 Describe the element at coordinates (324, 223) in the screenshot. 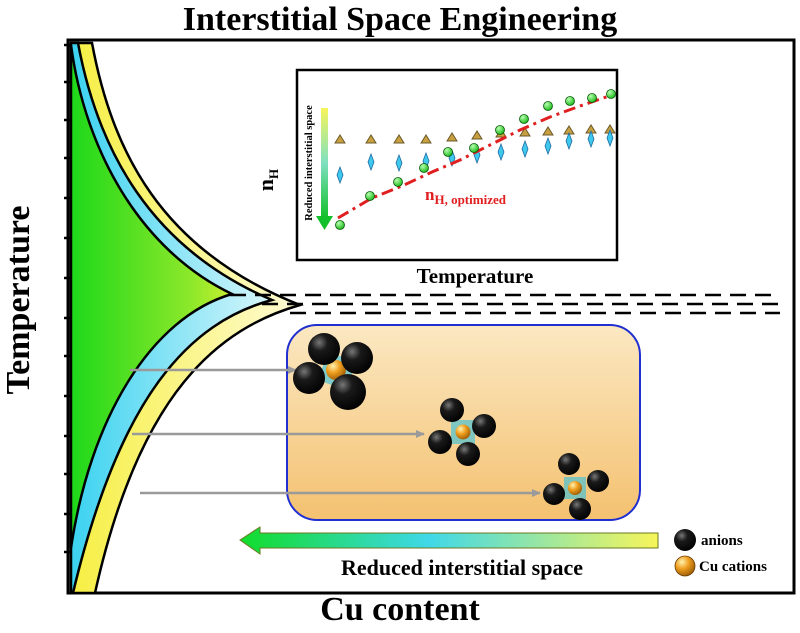

I see `inset-arrow-head` at that location.